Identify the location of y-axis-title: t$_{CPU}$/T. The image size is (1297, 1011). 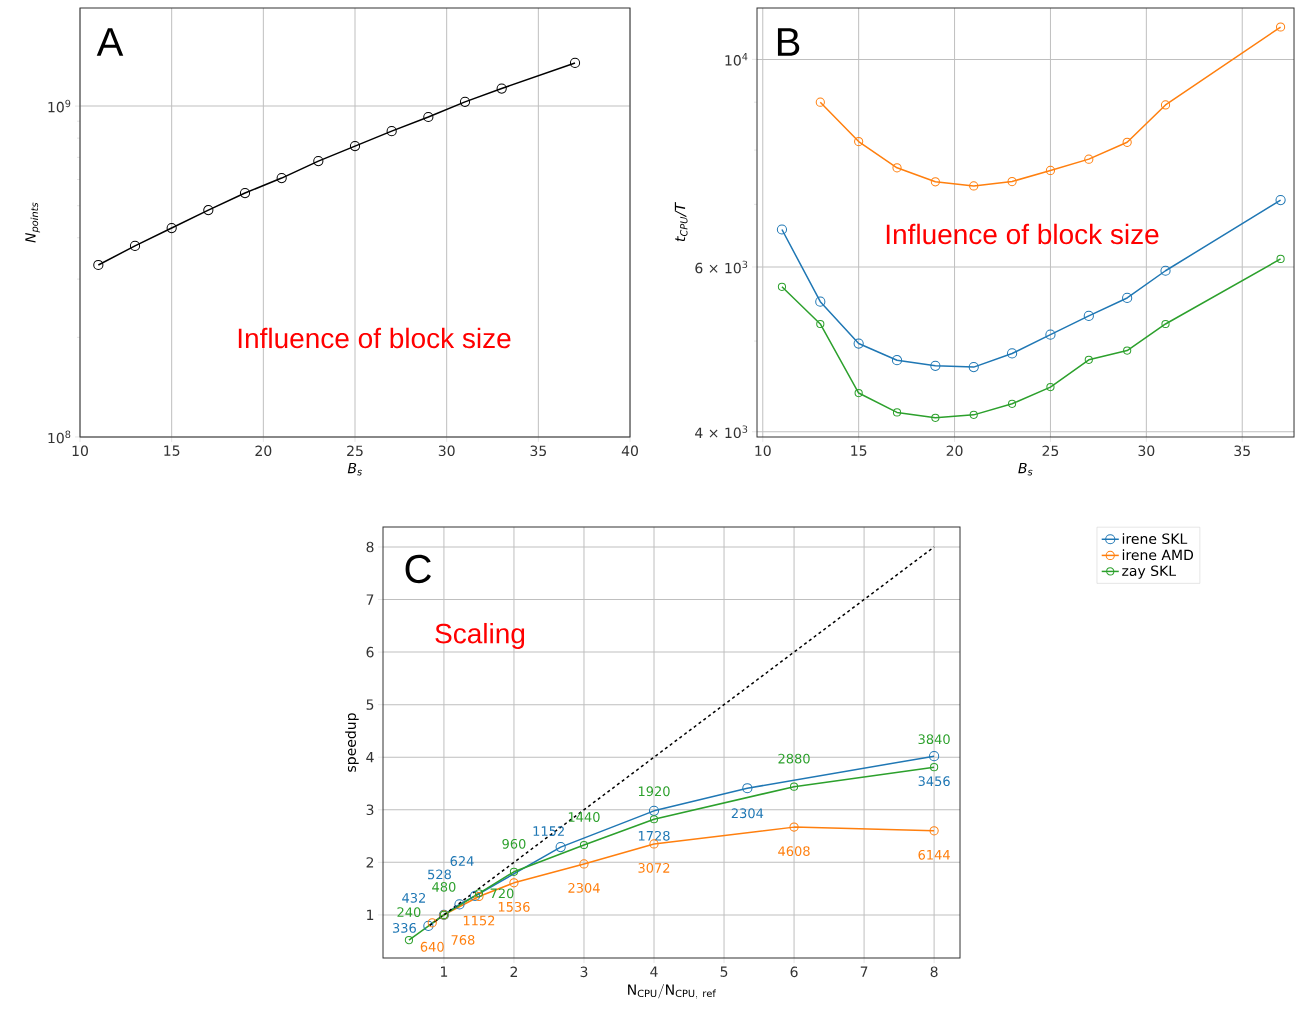
(681, 221).